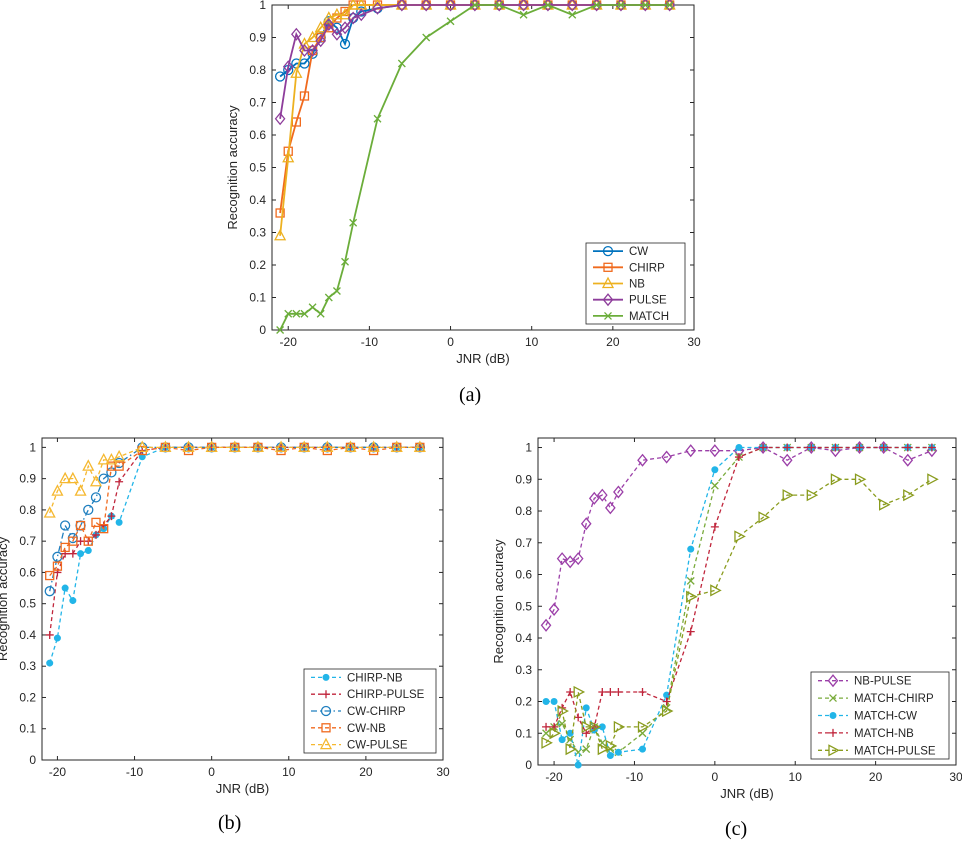 The image size is (962, 850). I want to click on series-line-match-pulse, so click(739, 614).